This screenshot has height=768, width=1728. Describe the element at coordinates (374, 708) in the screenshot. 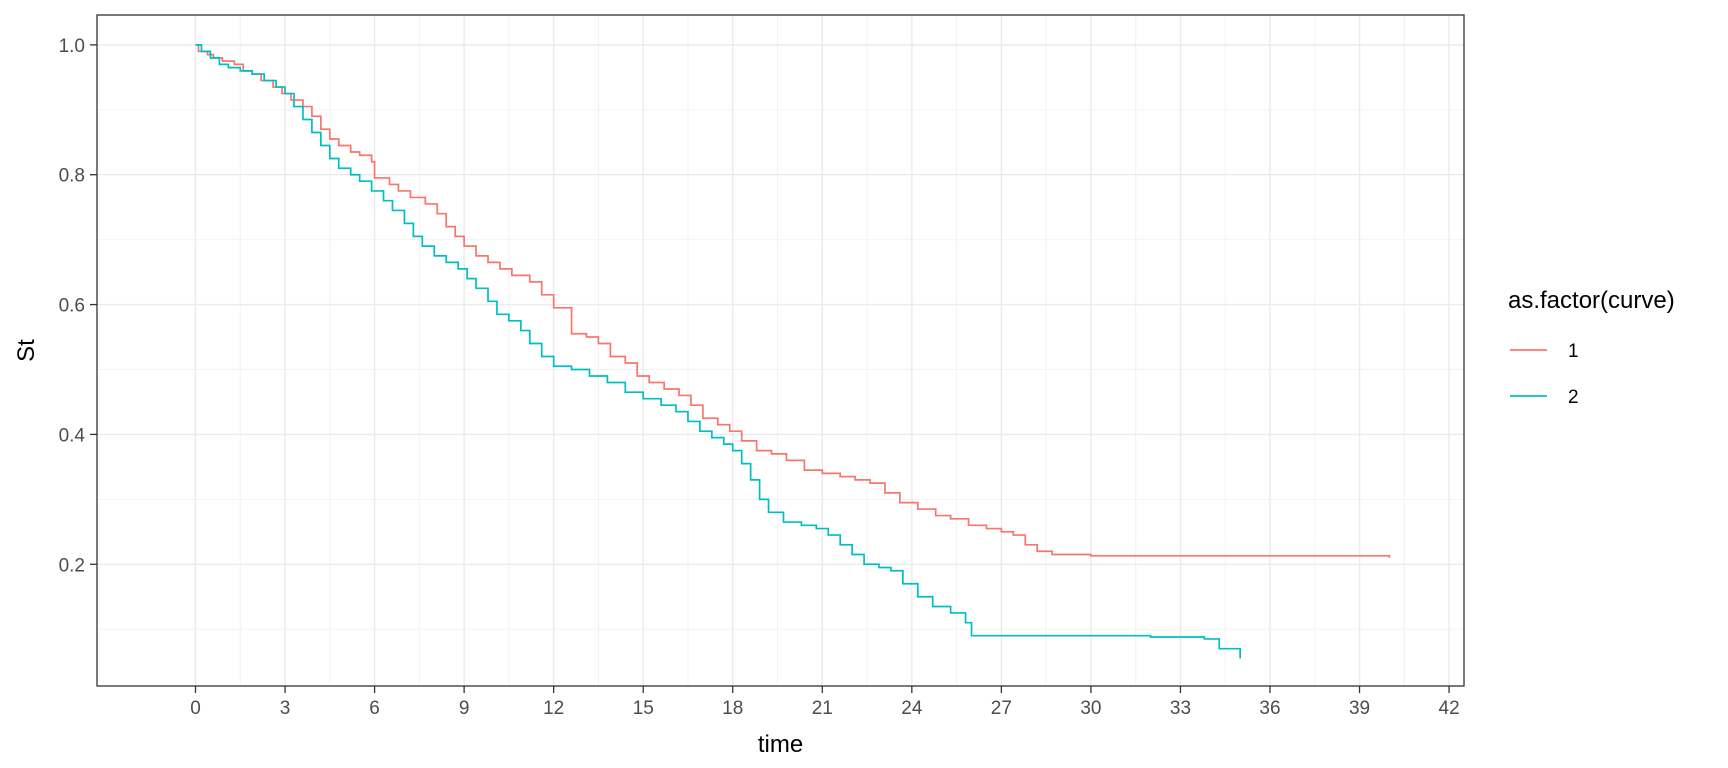

I see `x-tick-label: 6` at that location.